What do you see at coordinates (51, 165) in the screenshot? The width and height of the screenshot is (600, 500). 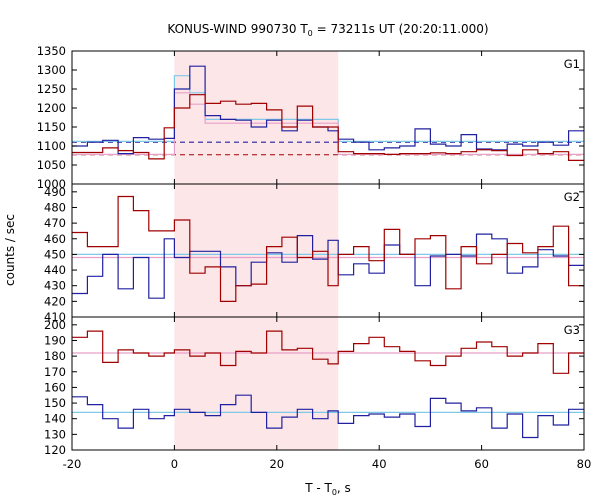 I see `y-tick-label-g1-1050: 1050` at bounding box center [51, 165].